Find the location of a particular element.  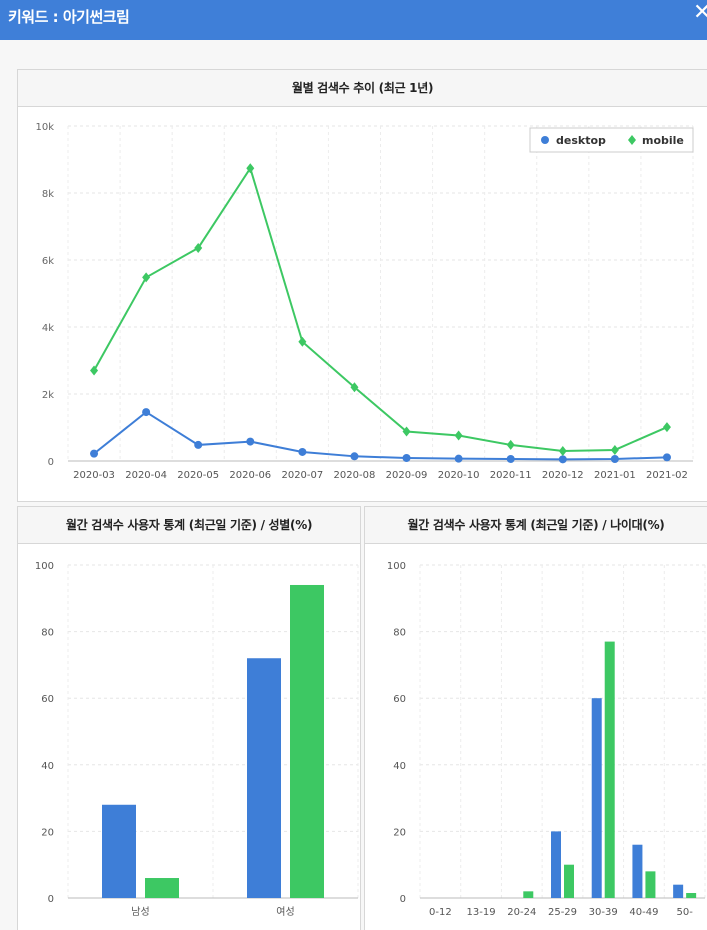

age-tick-label: 25-29 is located at coordinates (562, 912).